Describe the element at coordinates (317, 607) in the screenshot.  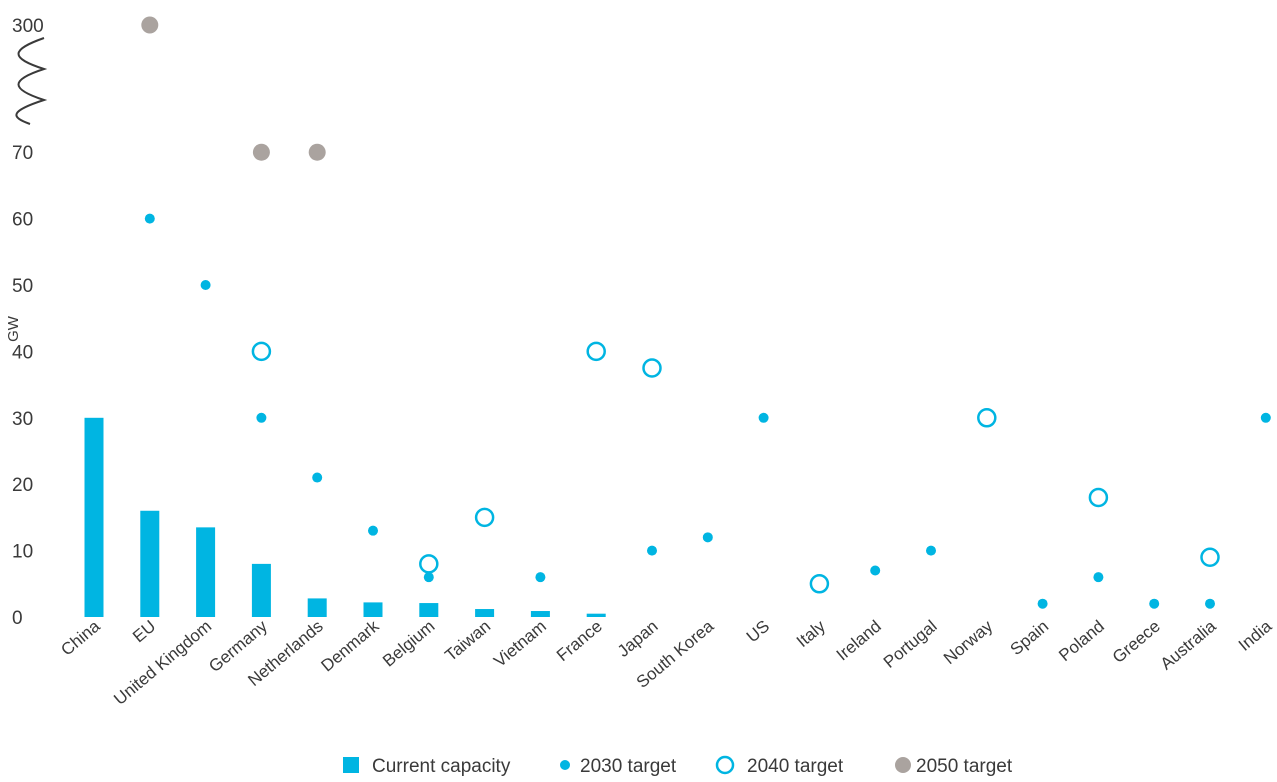
I see `bar-series-0-netherlands` at that location.